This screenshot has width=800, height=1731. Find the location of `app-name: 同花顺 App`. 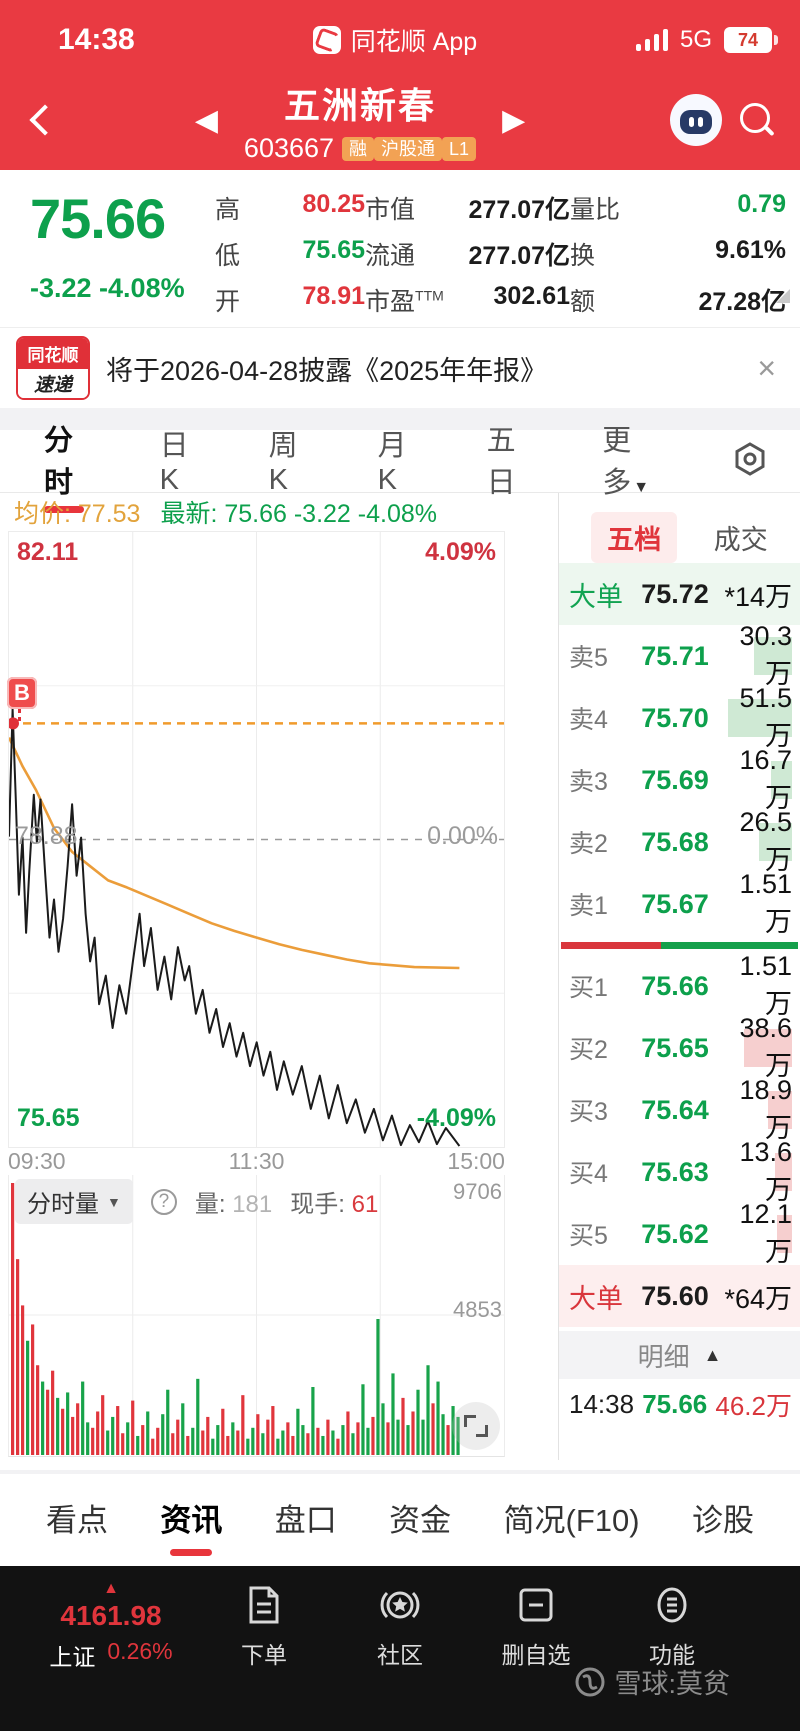

app-name: 同花顺 App is located at coordinates (414, 42).